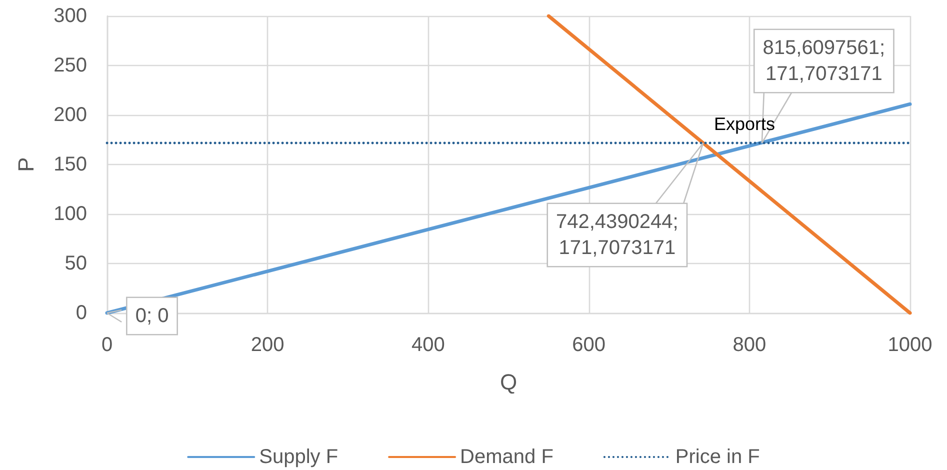 Image resolution: width=947 pixels, height=470 pixels. Describe the element at coordinates (267, 345) in the screenshot. I see `x-tick-label: 200` at that location.